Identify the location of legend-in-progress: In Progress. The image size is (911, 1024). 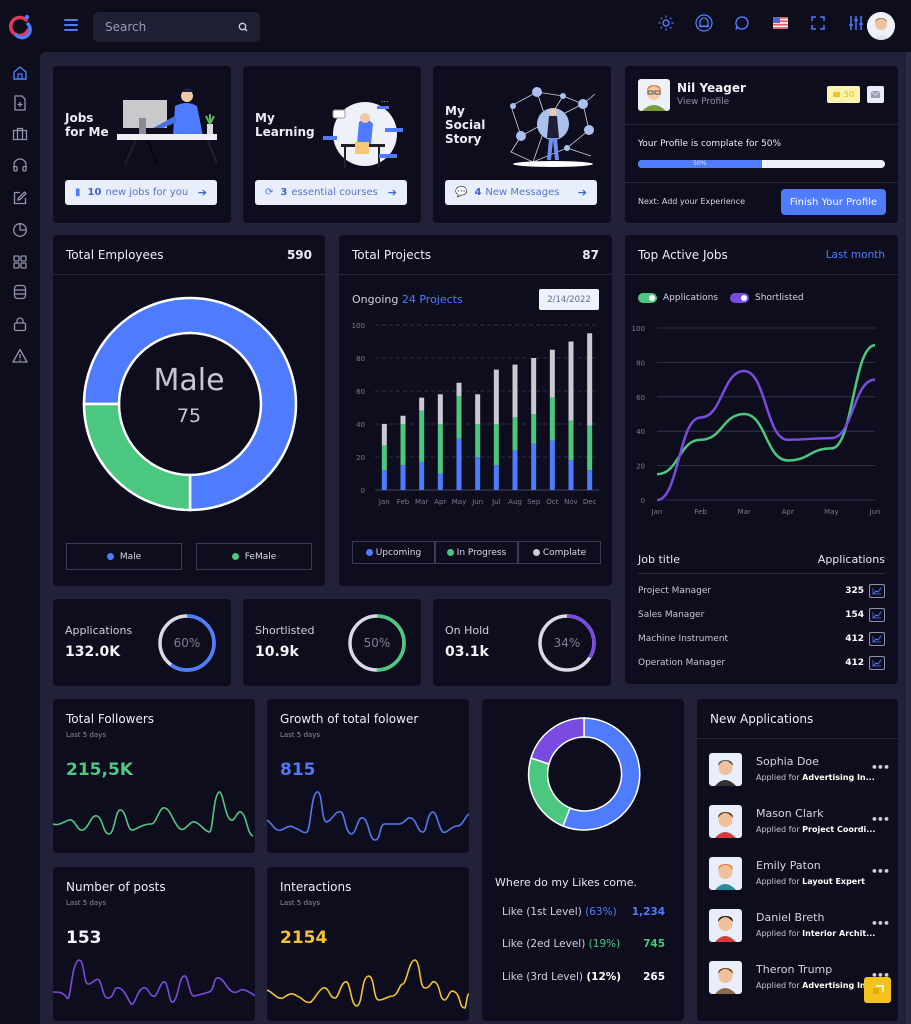
(476, 552).